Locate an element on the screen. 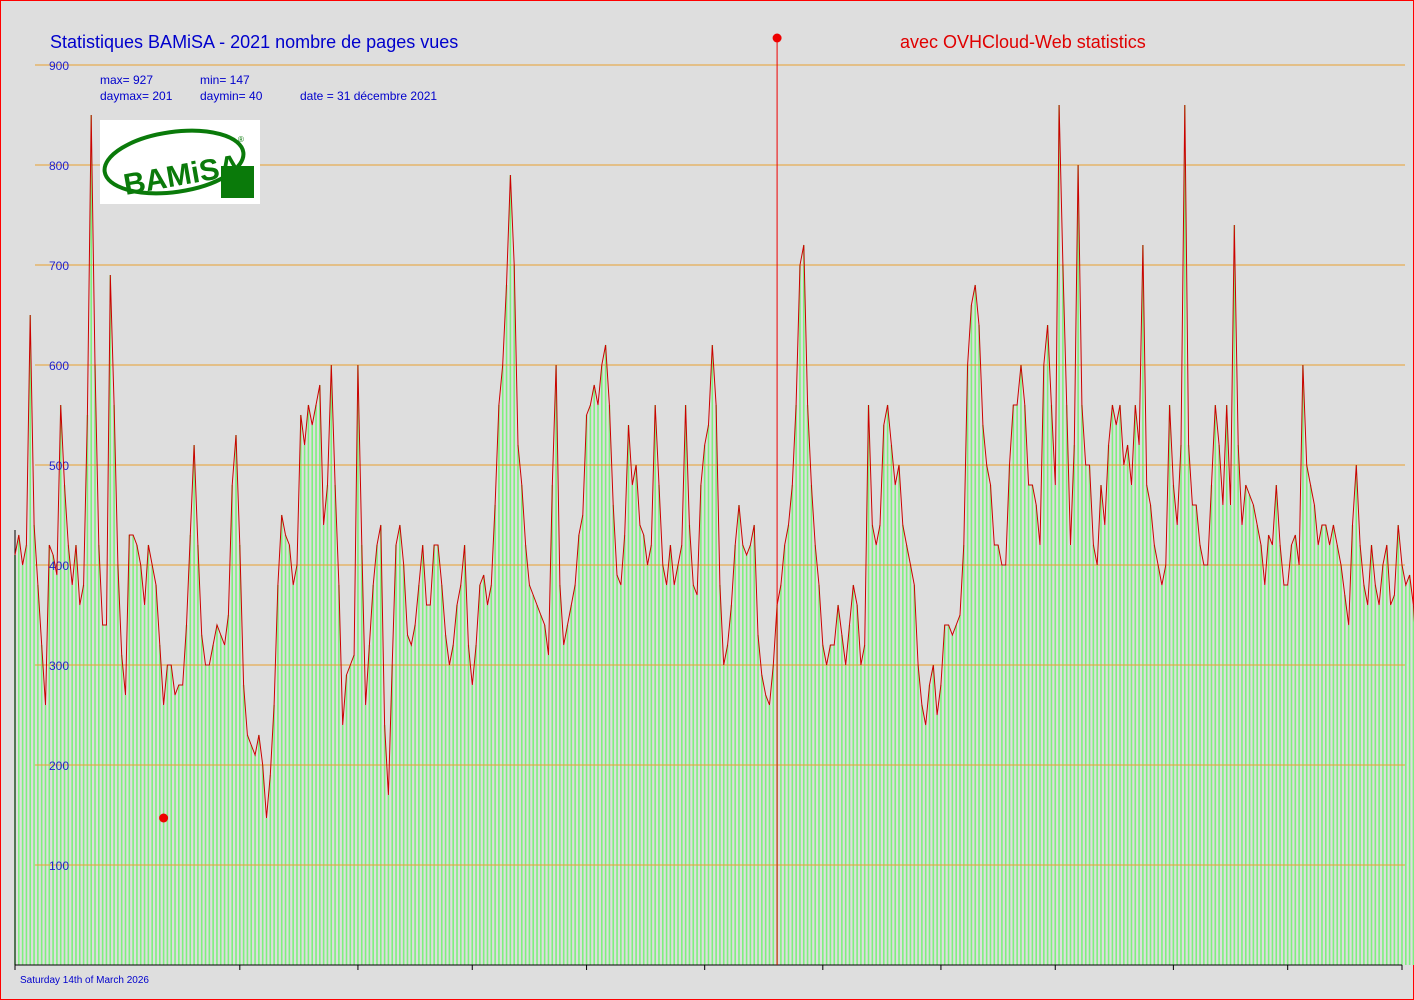 Image resolution: width=1414 pixels, height=1000 pixels. bamisa-logo: BAMiSA ® is located at coordinates (180, 162).